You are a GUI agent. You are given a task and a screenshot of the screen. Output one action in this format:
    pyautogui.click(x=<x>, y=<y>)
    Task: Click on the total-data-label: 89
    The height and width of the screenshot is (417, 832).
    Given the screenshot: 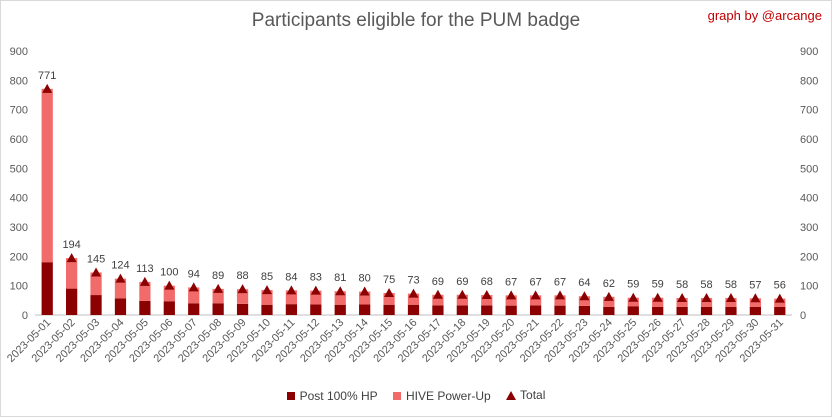 What is the action you would take?
    pyautogui.click(x=218, y=276)
    